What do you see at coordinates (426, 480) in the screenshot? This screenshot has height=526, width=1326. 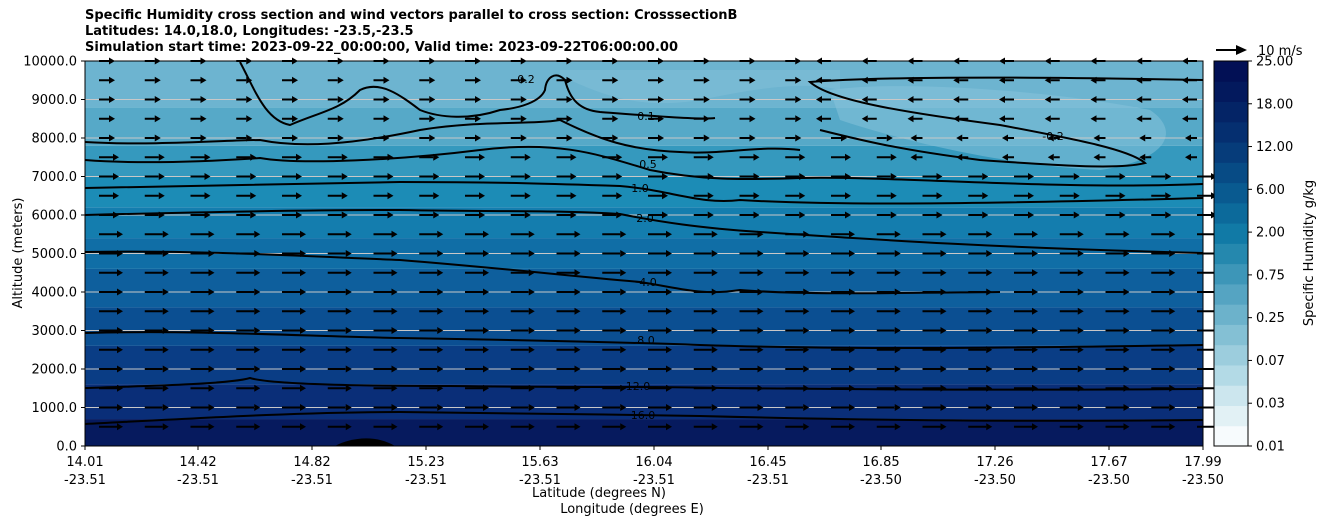 I see `x-tick-label-lon: -23.51` at bounding box center [426, 480].